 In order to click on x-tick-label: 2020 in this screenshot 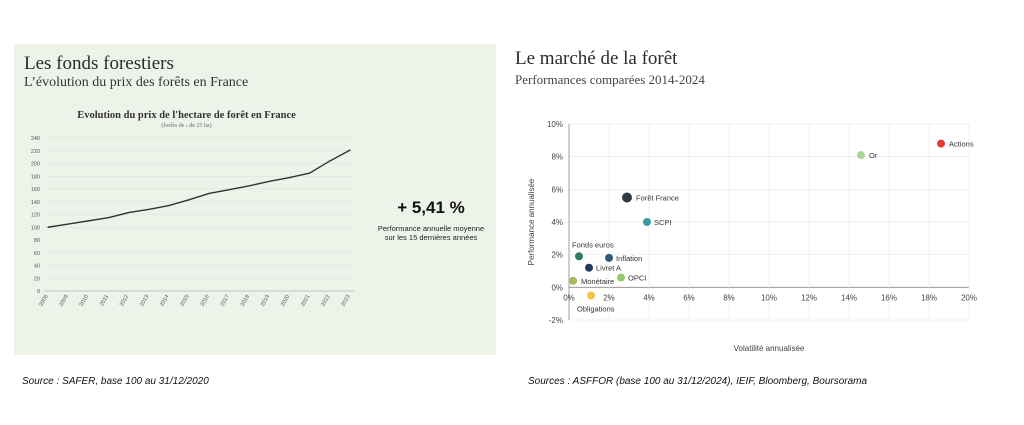, I will do `click(285, 301)`.